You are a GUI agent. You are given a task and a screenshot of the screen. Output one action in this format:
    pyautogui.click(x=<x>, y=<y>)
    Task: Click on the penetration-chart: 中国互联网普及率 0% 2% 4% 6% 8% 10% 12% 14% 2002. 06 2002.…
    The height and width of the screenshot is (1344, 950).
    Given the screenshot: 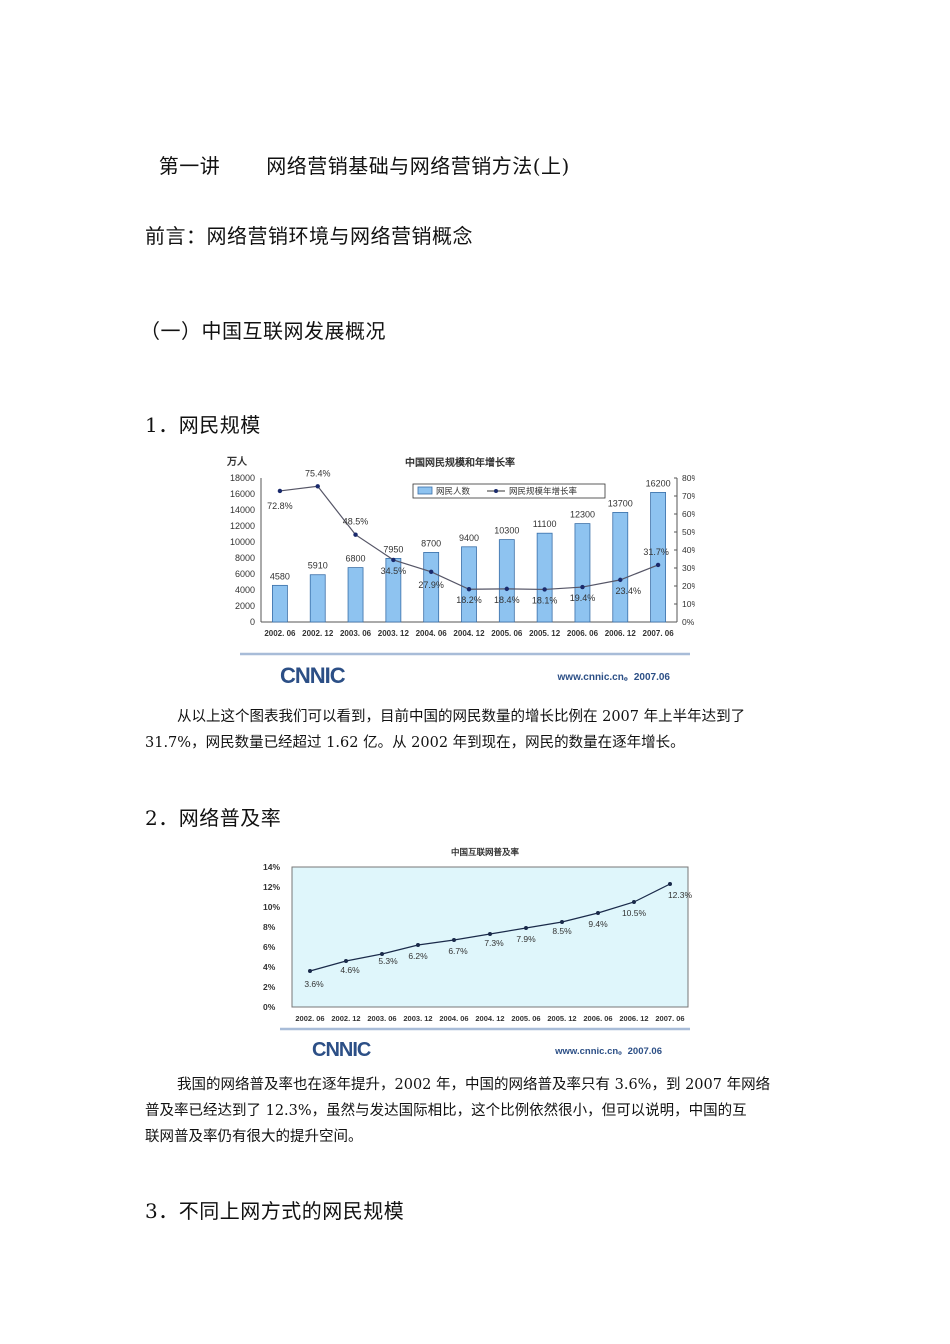 What is the action you would take?
    pyautogui.click(x=480, y=950)
    